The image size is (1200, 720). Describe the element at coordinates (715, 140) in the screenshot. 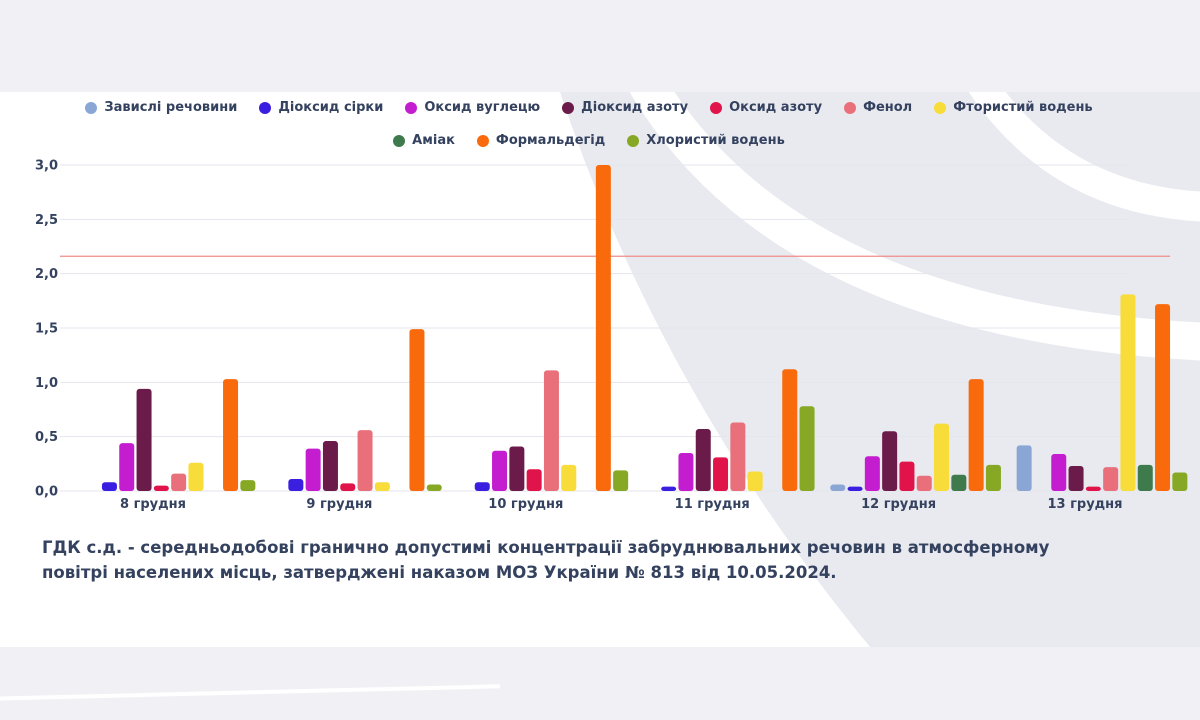

I see `legend-label: Хлористий водень` at that location.